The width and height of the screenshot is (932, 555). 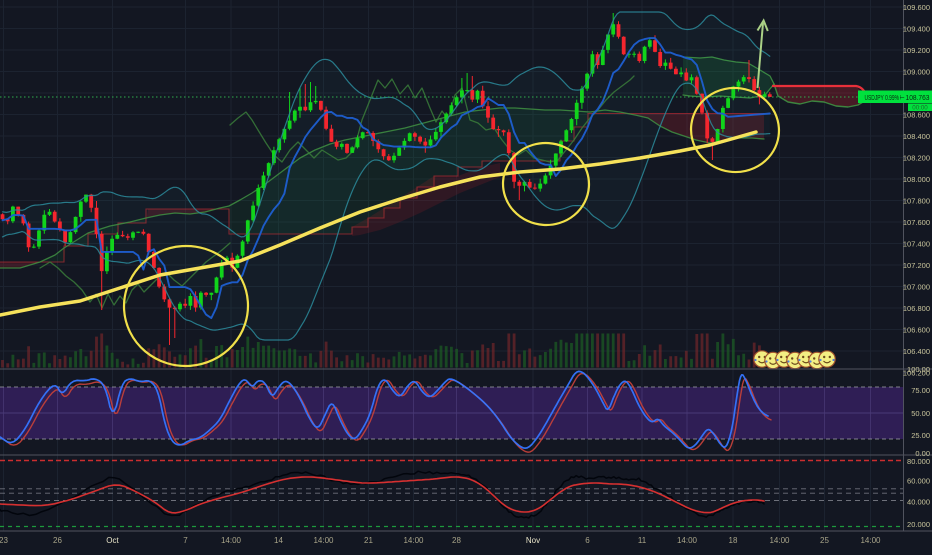 What do you see at coordinates (4, 540) in the screenshot?
I see `svg-text: 23` at bounding box center [4, 540].